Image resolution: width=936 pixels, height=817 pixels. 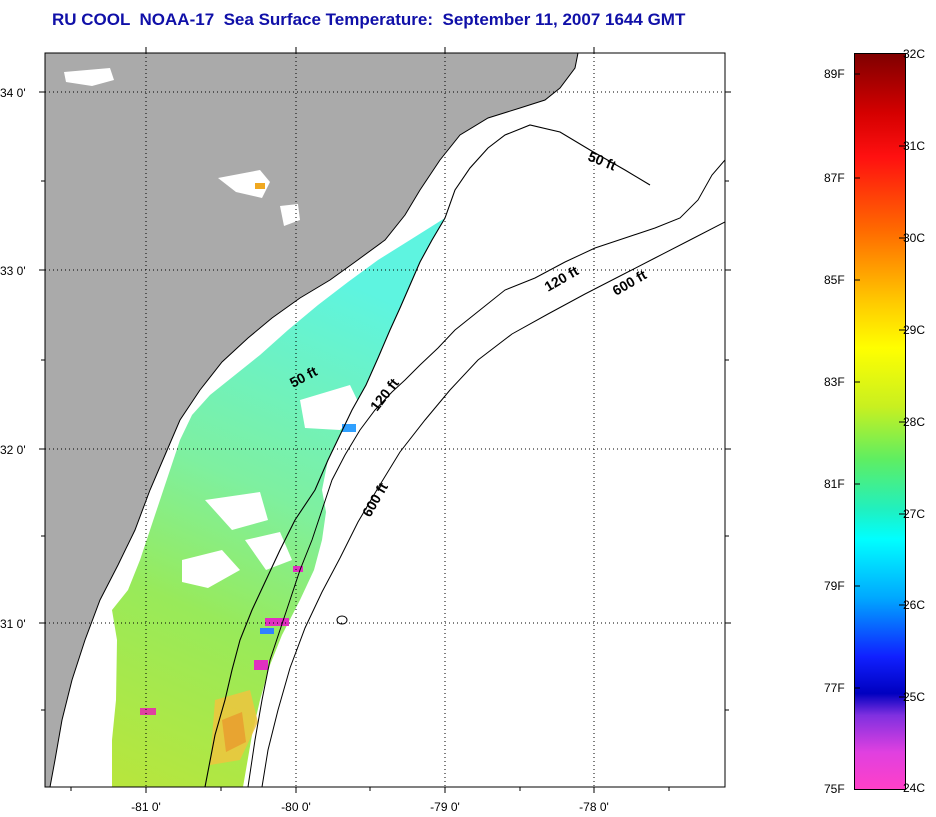 What do you see at coordinates (834, 688) in the screenshot?
I see `colorbar-fahrenheit-77: 77F` at bounding box center [834, 688].